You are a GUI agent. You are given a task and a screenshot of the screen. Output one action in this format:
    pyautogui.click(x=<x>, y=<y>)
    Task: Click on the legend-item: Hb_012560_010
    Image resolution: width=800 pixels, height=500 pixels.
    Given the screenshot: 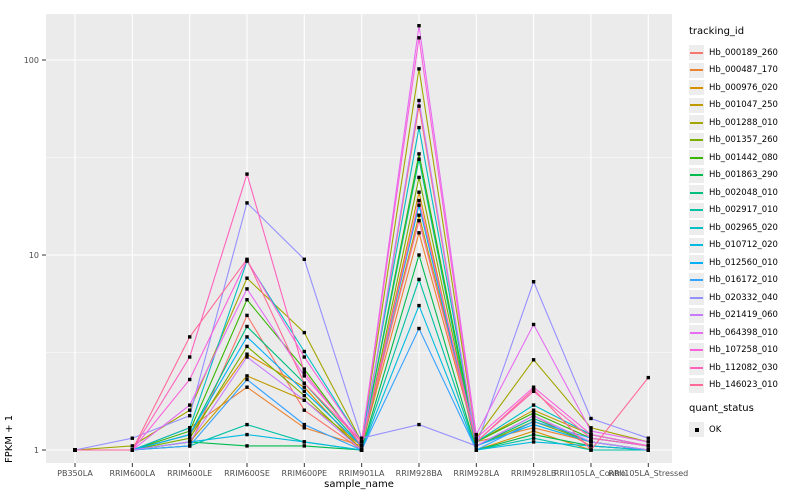 What is the action you would take?
    pyautogui.click(x=744, y=263)
    